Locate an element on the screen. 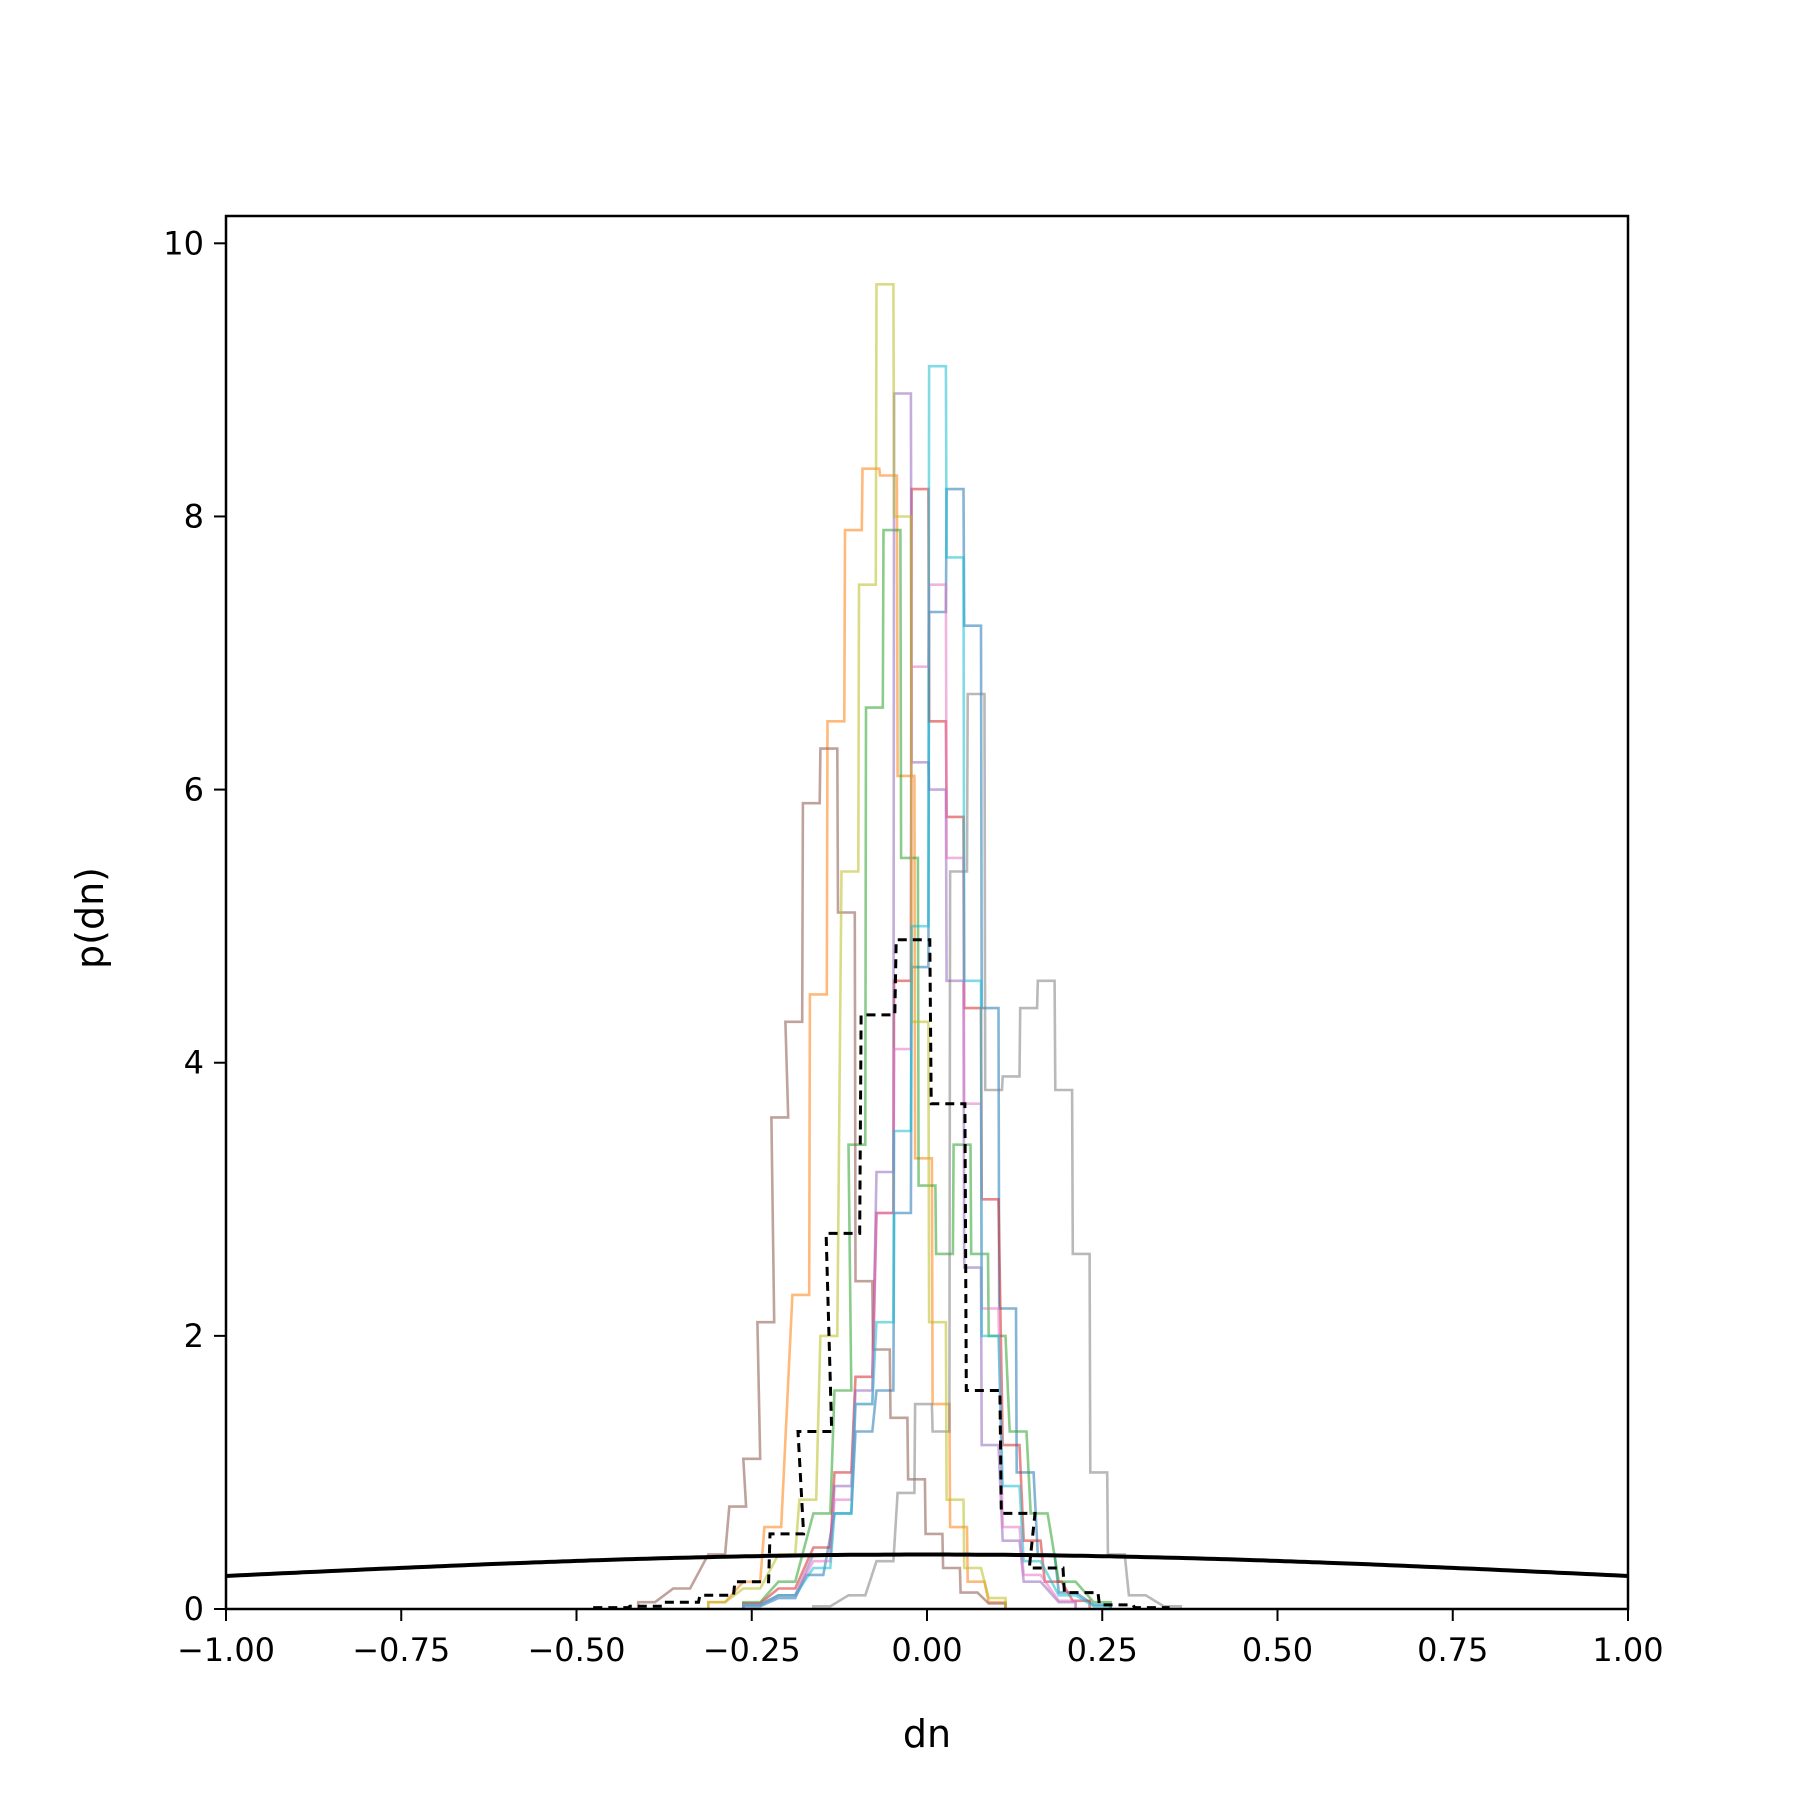 This screenshot has height=1805, width=1800. x-tick-label: 0.50 is located at coordinates (1277, 1650).